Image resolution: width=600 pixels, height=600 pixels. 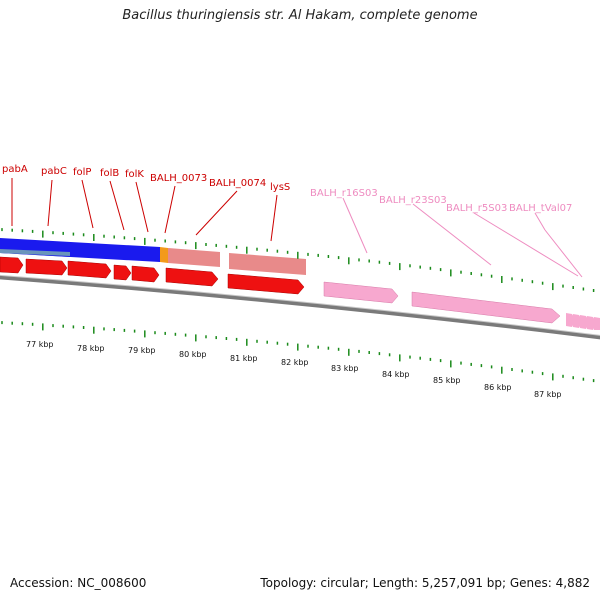 What do you see at coordinates (396, 374) in the screenshot?
I see `scale-label: 84 kbp` at bounding box center [396, 374].